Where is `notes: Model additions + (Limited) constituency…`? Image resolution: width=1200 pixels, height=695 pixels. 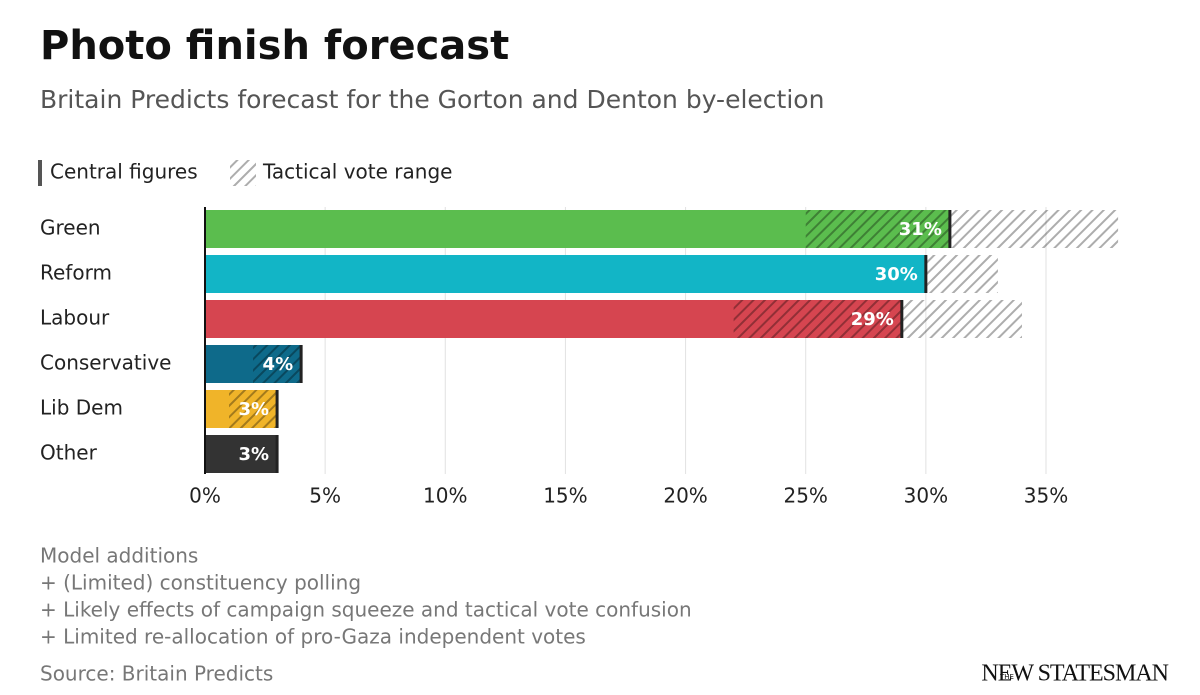 notes: Model additions + (Limited) constituency… is located at coordinates (366, 596).